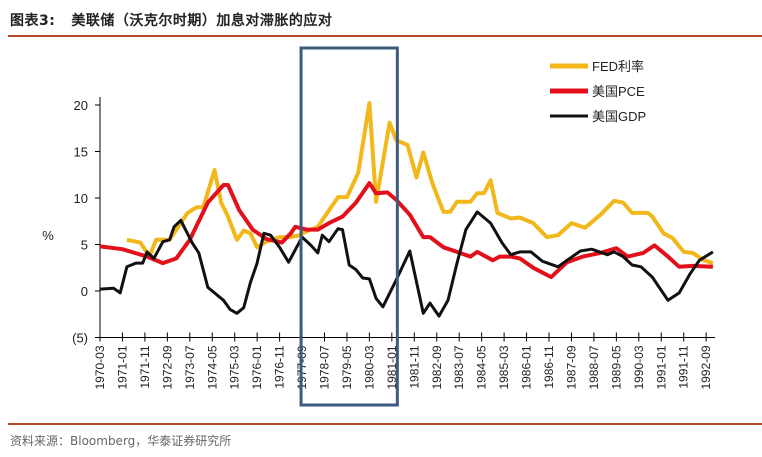 The height and width of the screenshot is (457, 762). What do you see at coordinates (84, 291) in the screenshot?
I see `y-tick-label: 0` at bounding box center [84, 291].